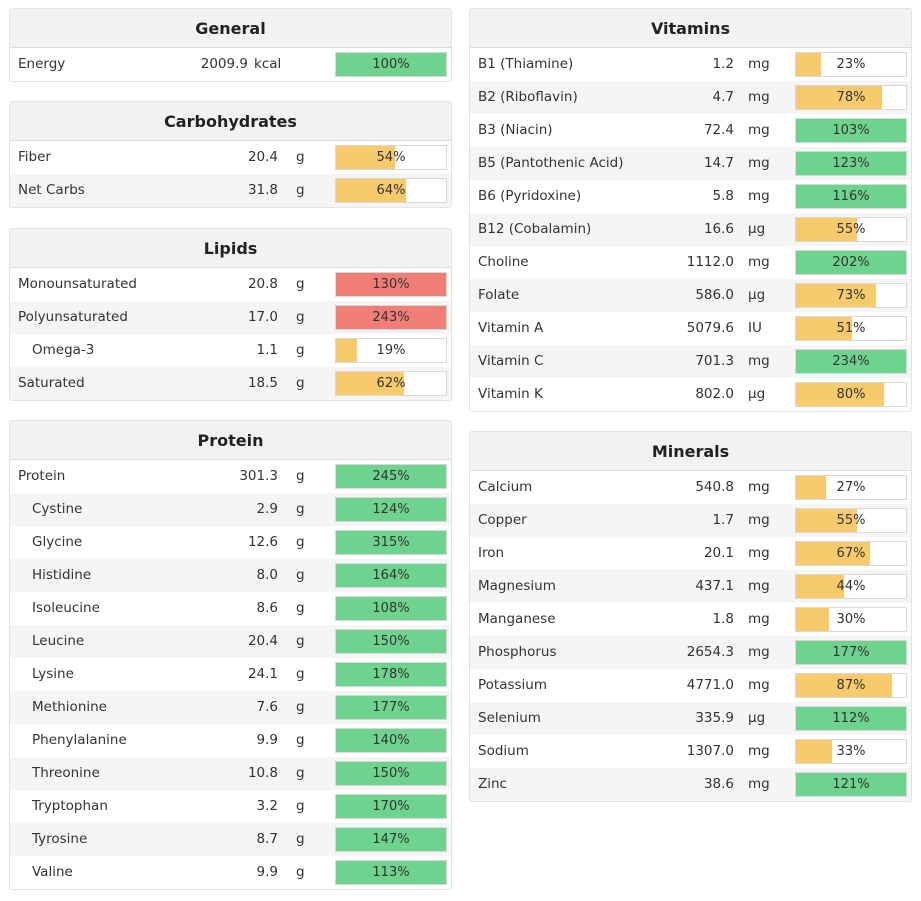 The height and width of the screenshot is (901, 921). I want to click on nutrient-amount: 72.4, so click(718, 130).